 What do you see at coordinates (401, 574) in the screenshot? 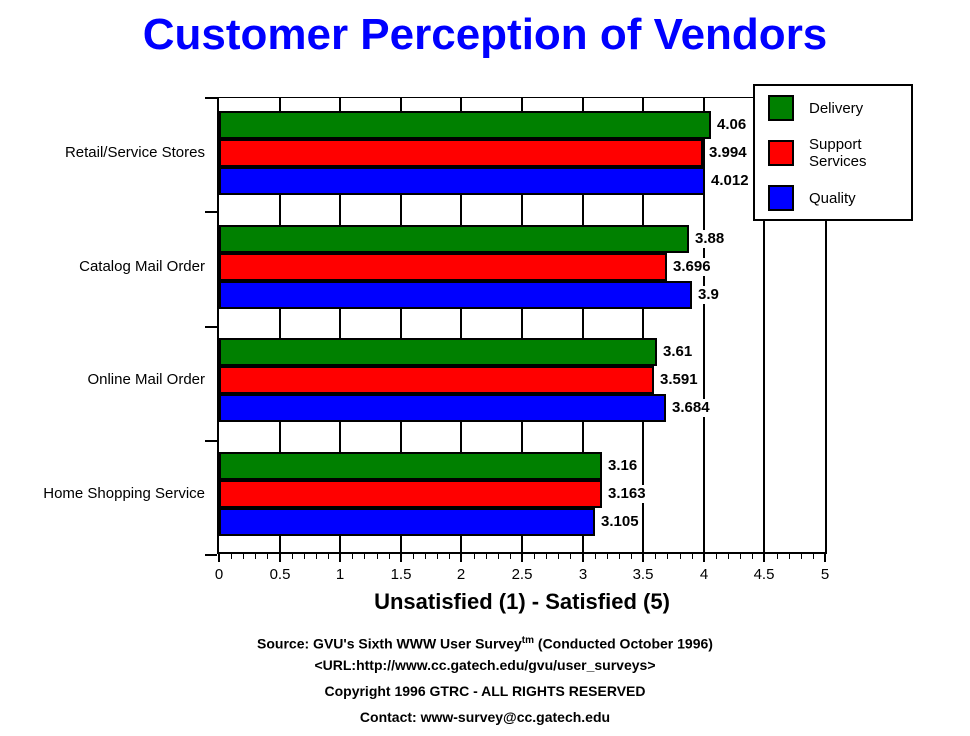
I see `x-axis-tick-label: 1.5` at bounding box center [401, 574].